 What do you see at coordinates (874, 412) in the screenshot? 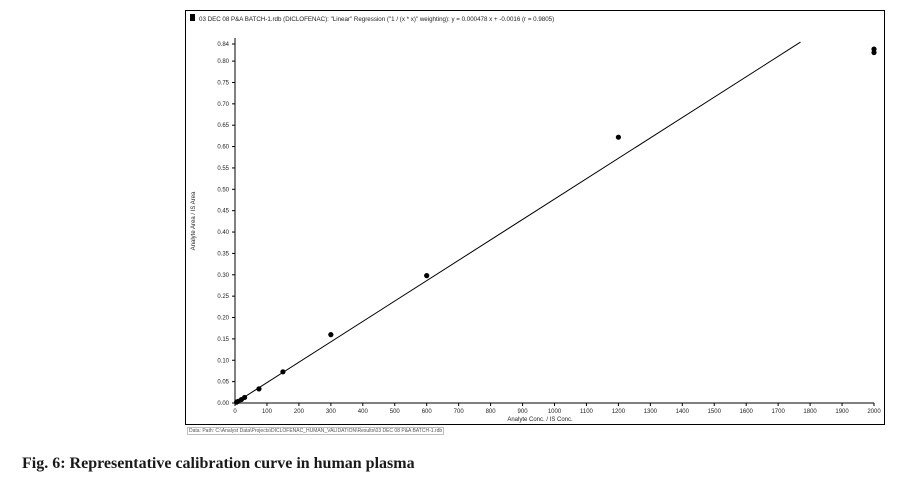
I see `x-tick-label: 2000` at bounding box center [874, 412].